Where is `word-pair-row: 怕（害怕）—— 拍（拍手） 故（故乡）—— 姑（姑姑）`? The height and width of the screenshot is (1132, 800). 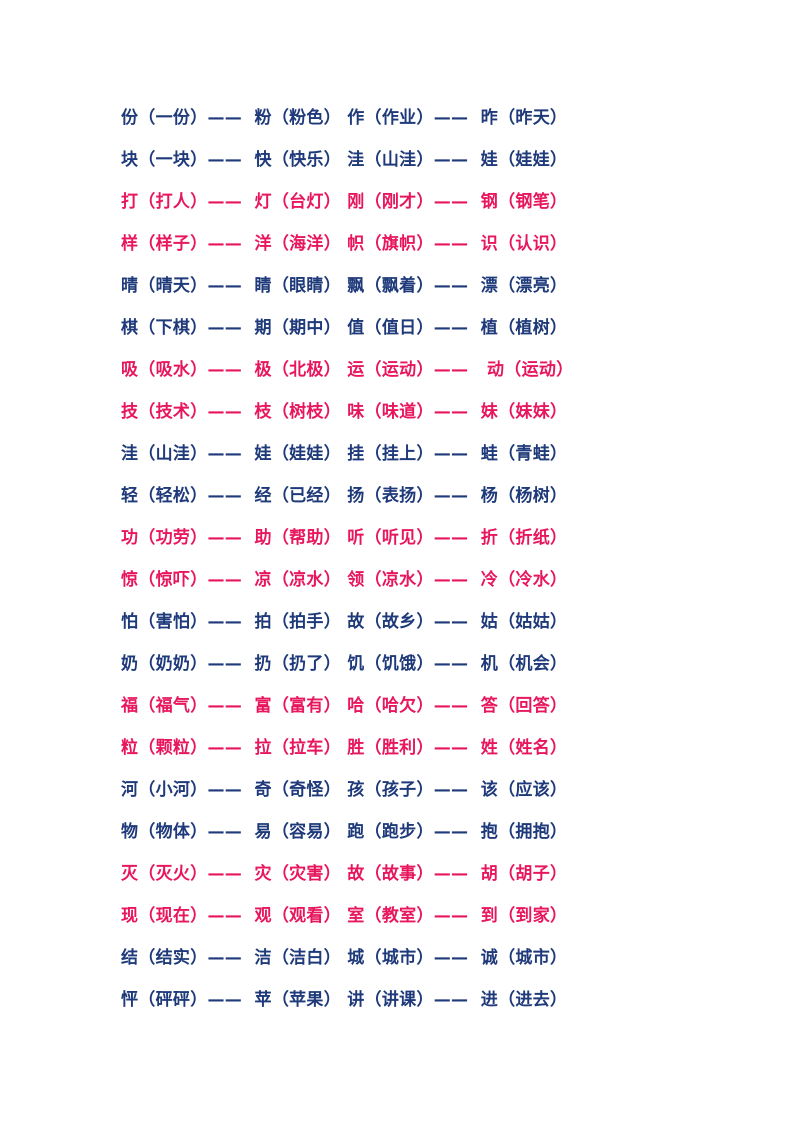
word-pair-row: 怕（害怕）—— 拍（拍手） 故（故乡）—— 姑（姑姑） is located at coordinates (344, 622).